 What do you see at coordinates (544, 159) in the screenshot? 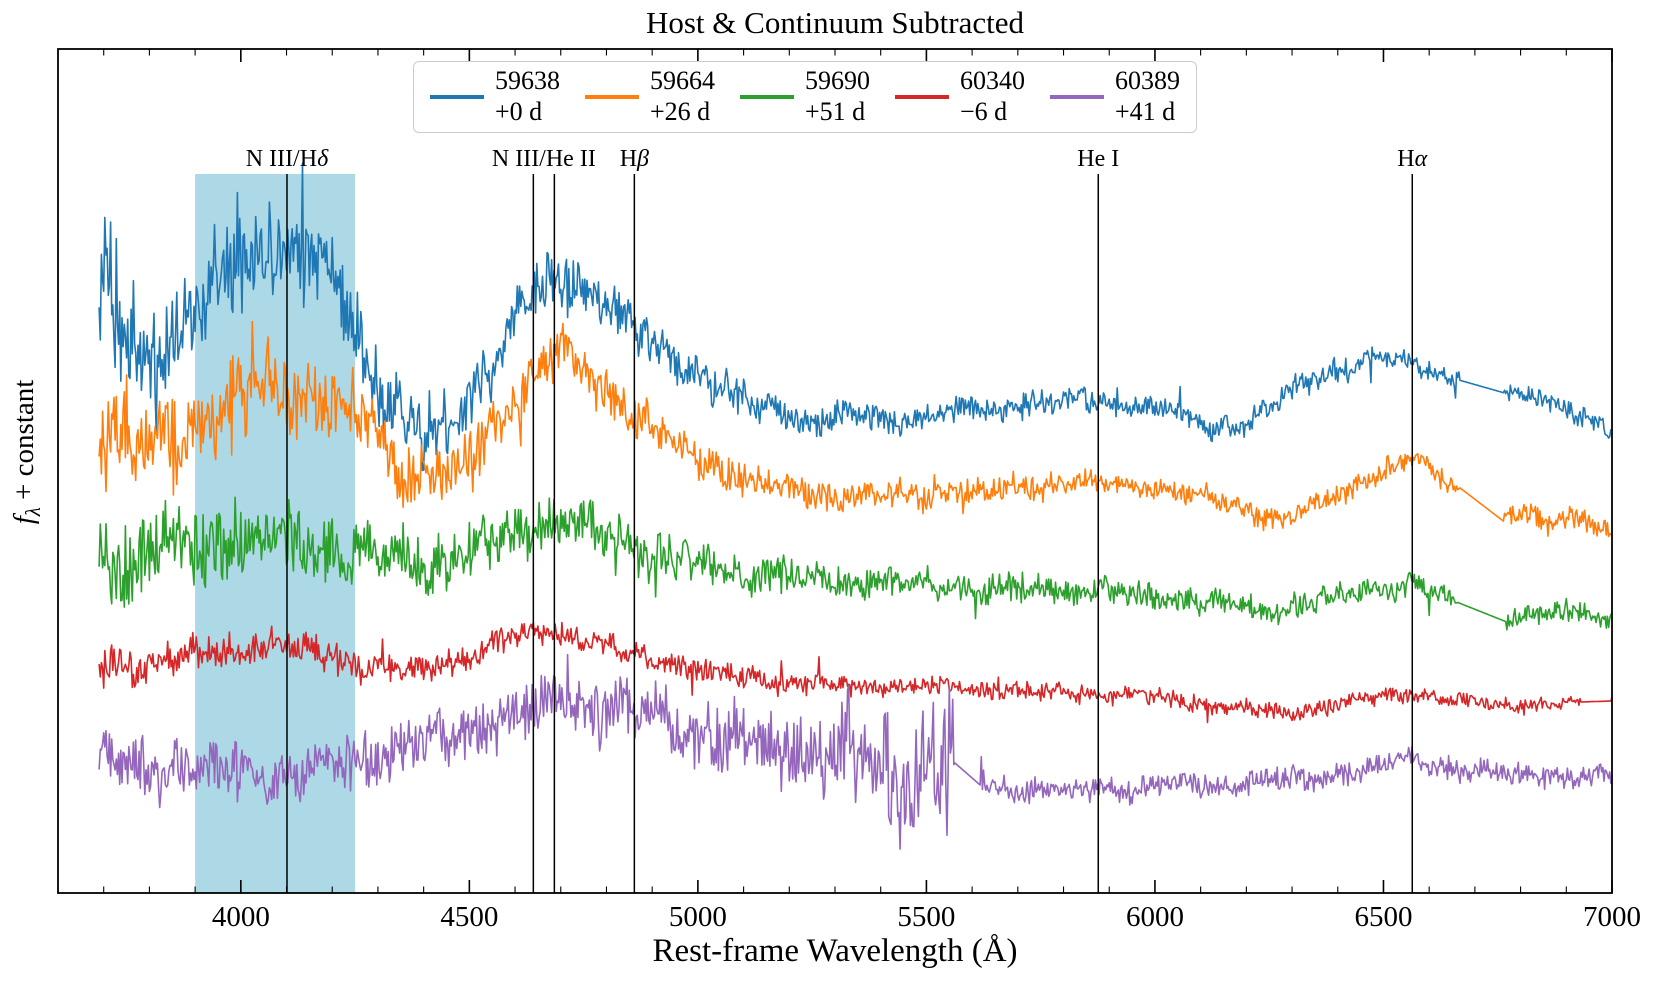
I see `spectral-line-label-2: N III/He II` at bounding box center [544, 159].